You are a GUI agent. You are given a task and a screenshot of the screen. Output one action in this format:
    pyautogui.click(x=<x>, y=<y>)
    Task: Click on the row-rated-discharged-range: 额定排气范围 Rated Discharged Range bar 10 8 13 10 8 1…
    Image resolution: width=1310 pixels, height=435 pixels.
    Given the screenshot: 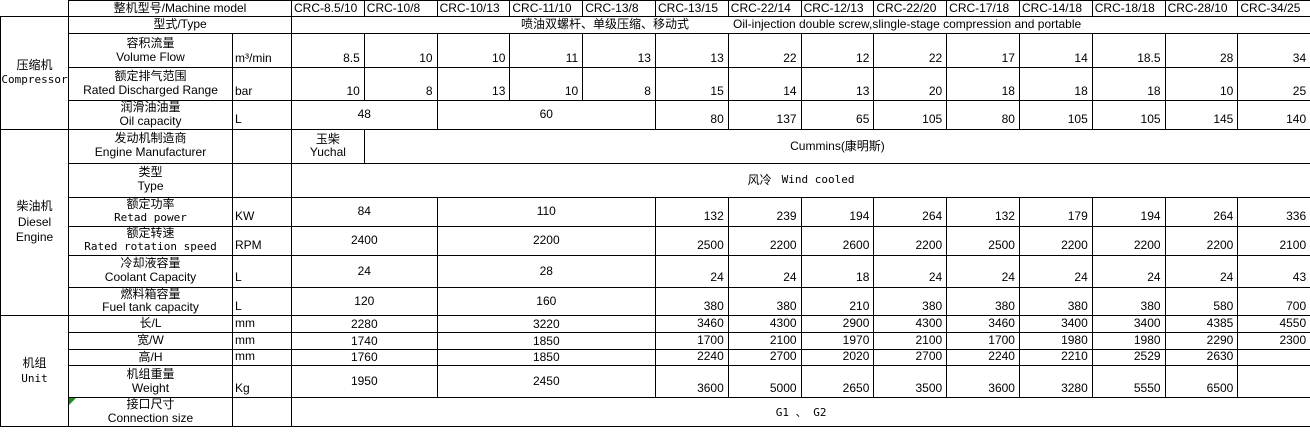 What is the action you would take?
    pyautogui.click(x=655, y=84)
    